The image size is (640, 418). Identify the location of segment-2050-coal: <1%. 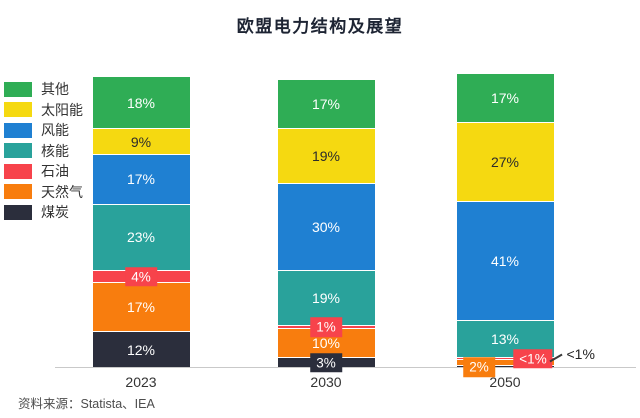
(525, 357).